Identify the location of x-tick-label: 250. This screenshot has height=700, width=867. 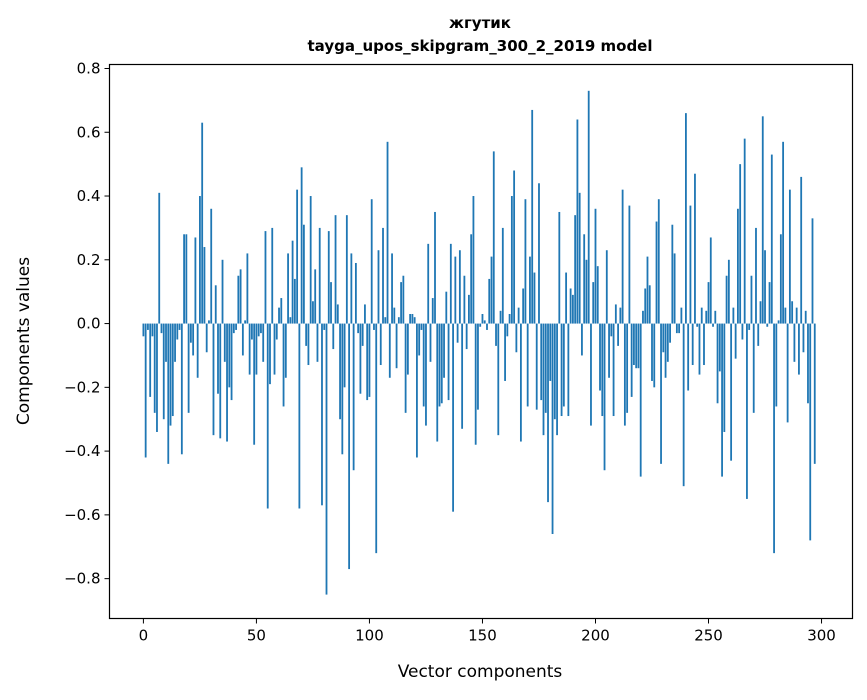
(708, 636).